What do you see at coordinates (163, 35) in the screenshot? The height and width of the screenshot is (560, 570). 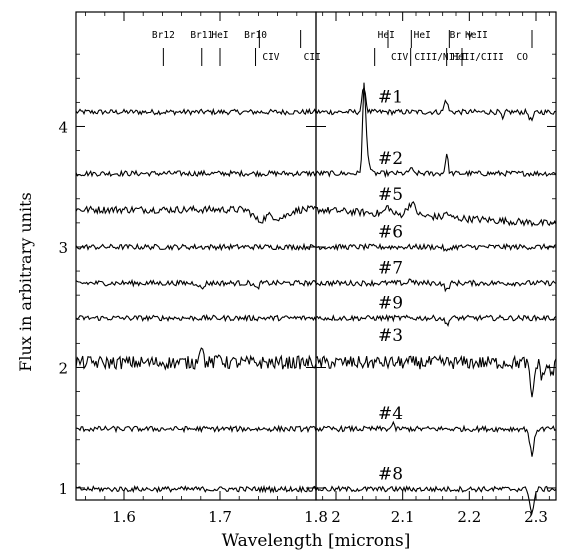 I see `marker-label: Br12` at bounding box center [163, 35].